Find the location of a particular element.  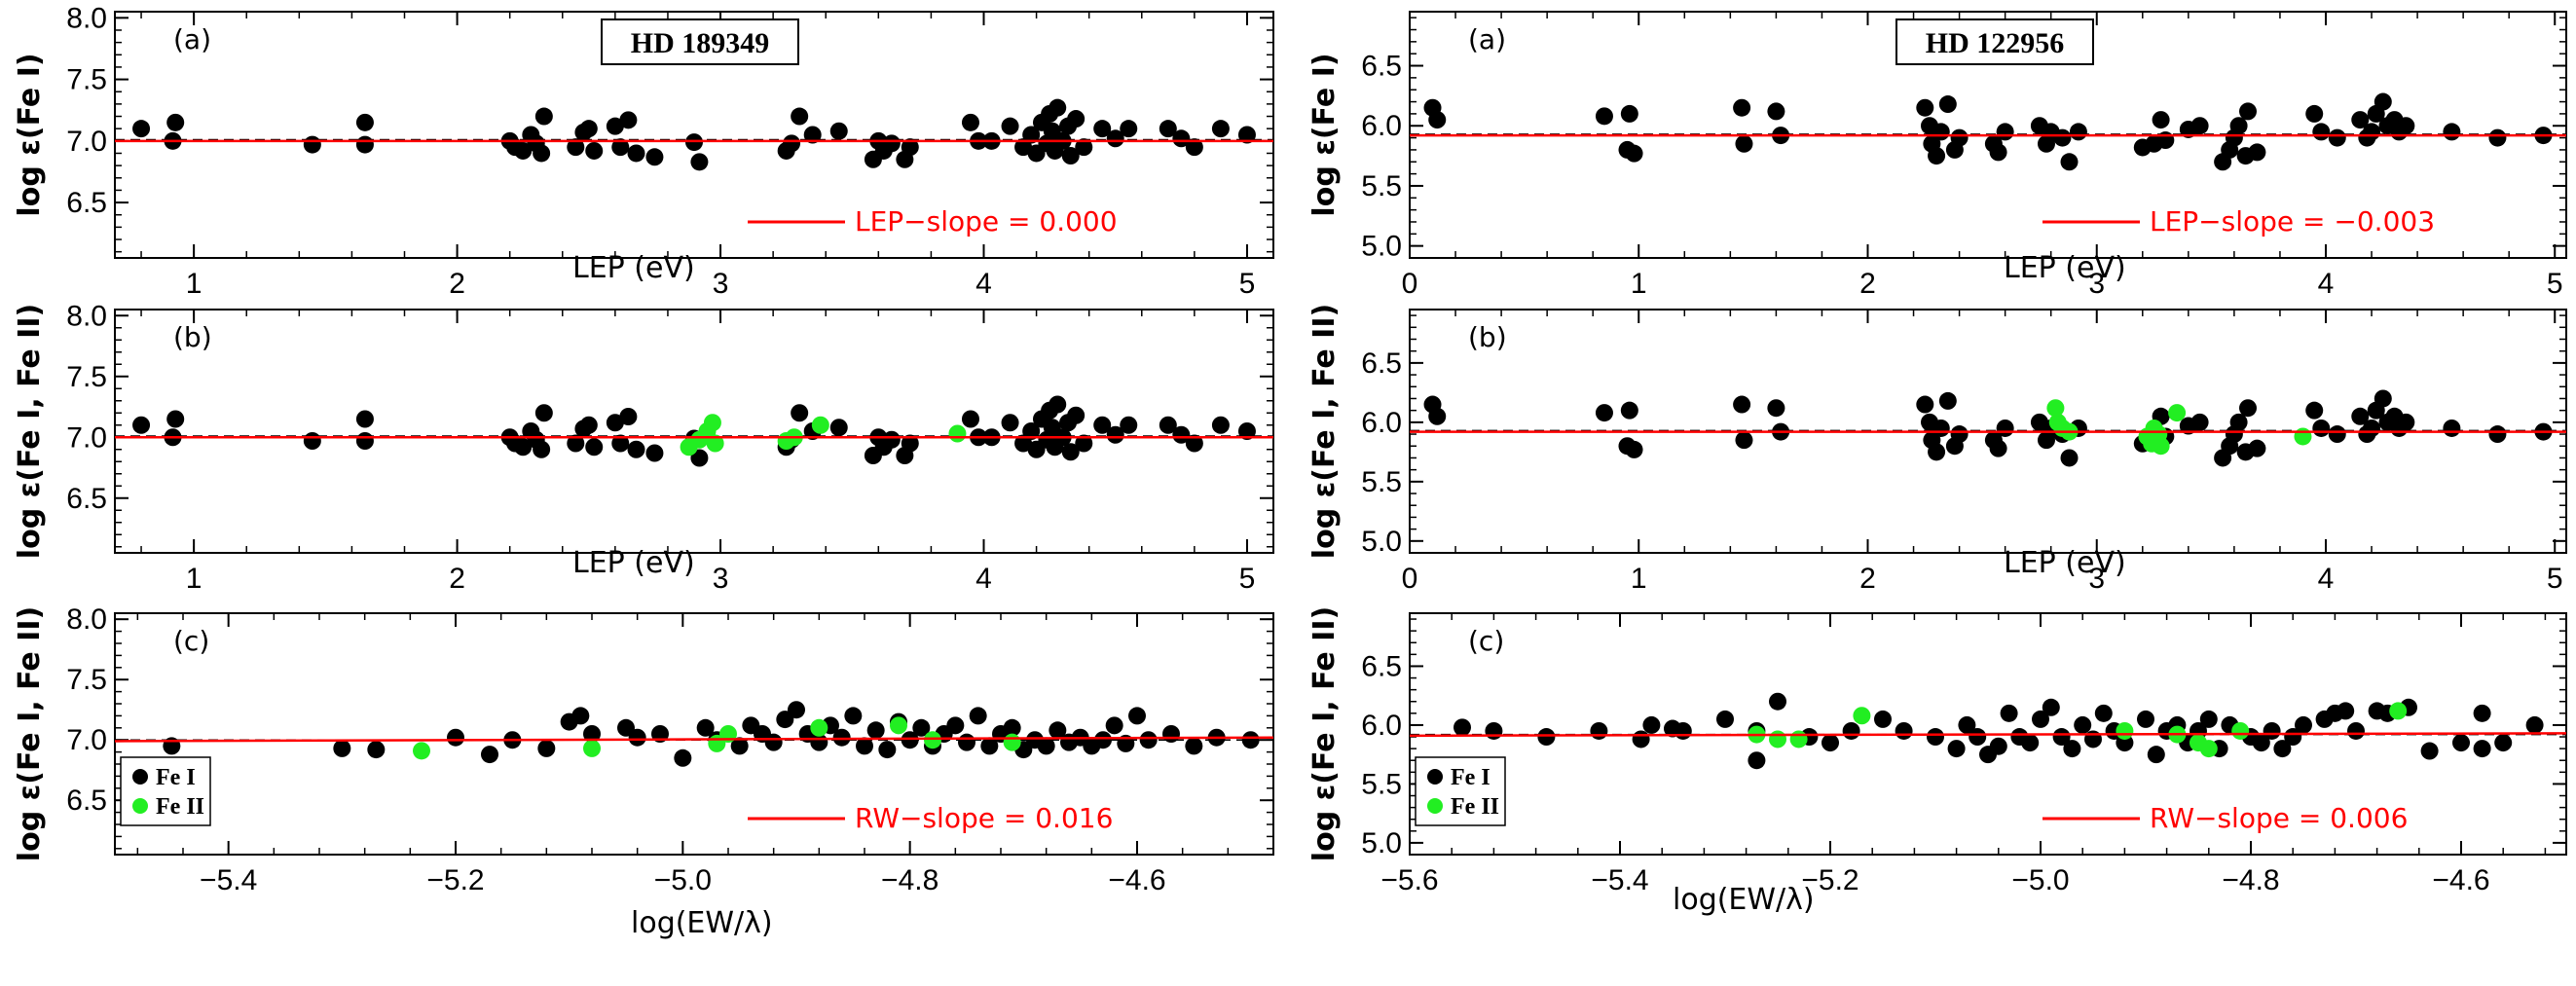

y-tick-label: 6.0 is located at coordinates (1381, 126).